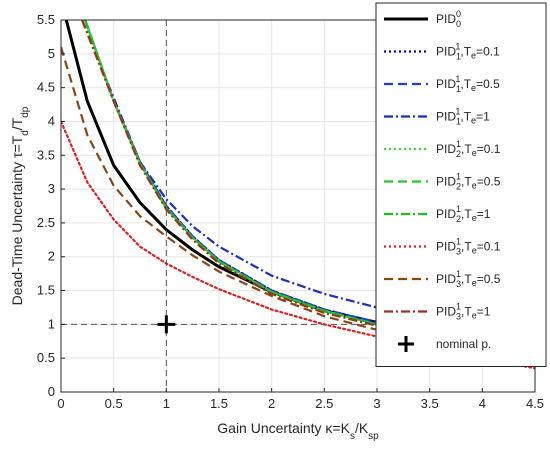  Describe the element at coordinates (535, 403) in the screenshot. I see `x-tick-label: 4.5` at that location.